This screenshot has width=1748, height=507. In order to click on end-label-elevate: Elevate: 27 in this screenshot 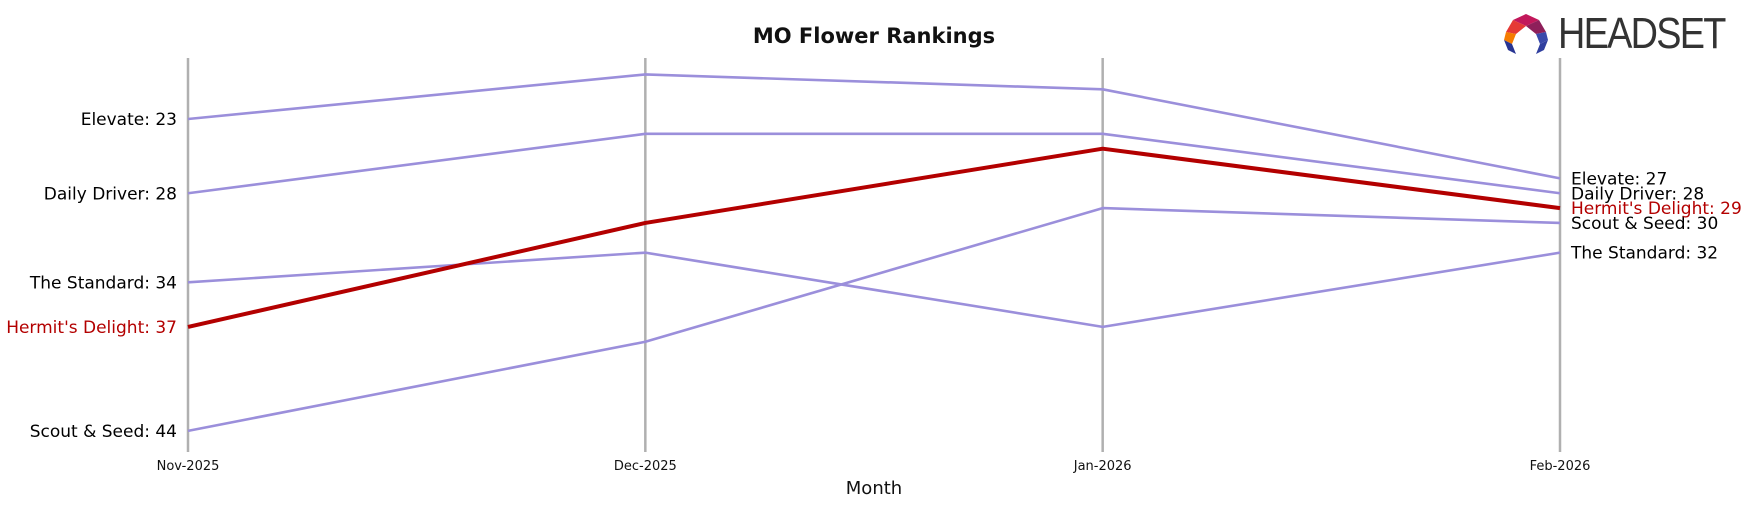, I will do `click(1619, 179)`.